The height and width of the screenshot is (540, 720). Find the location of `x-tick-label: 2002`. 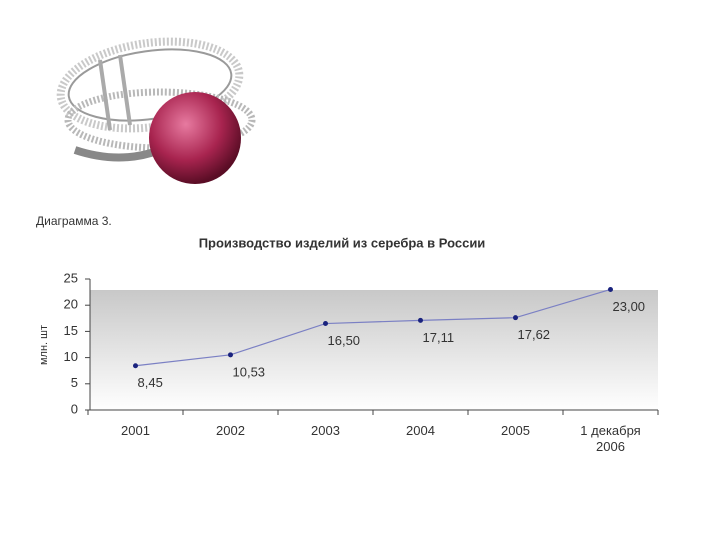

x-tick-label: 2002 is located at coordinates (230, 430).